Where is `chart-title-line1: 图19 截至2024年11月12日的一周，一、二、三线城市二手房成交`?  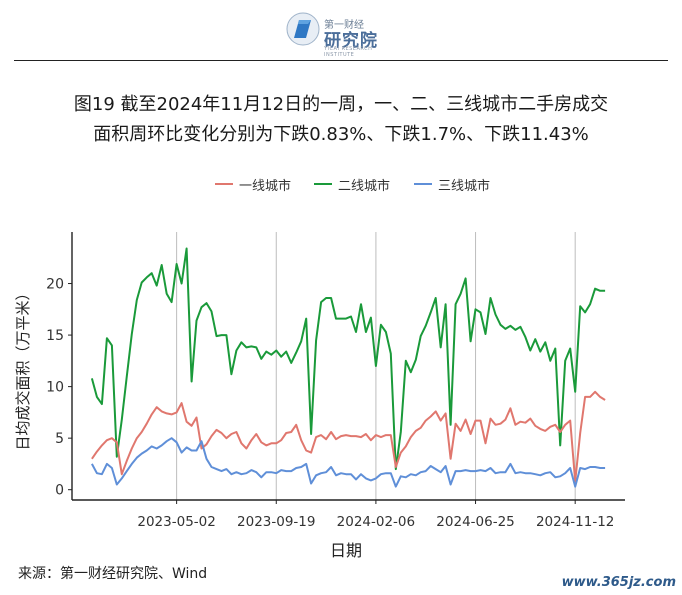 chart-title-line1: 图19 截至2024年11月12日的一周，一、二、三线城市二手房成交 is located at coordinates (341, 104).